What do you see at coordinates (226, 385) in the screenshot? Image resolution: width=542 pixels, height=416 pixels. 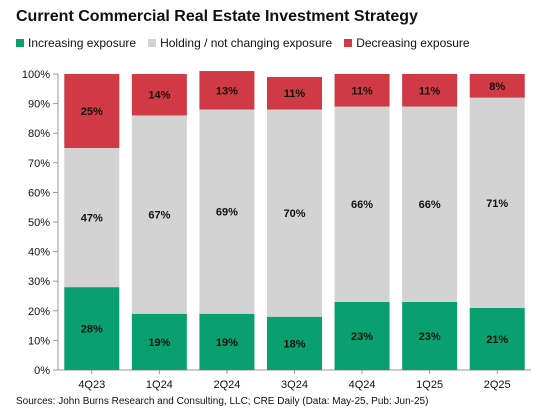 I see `x-tick-label: 2Q24` at bounding box center [226, 385].